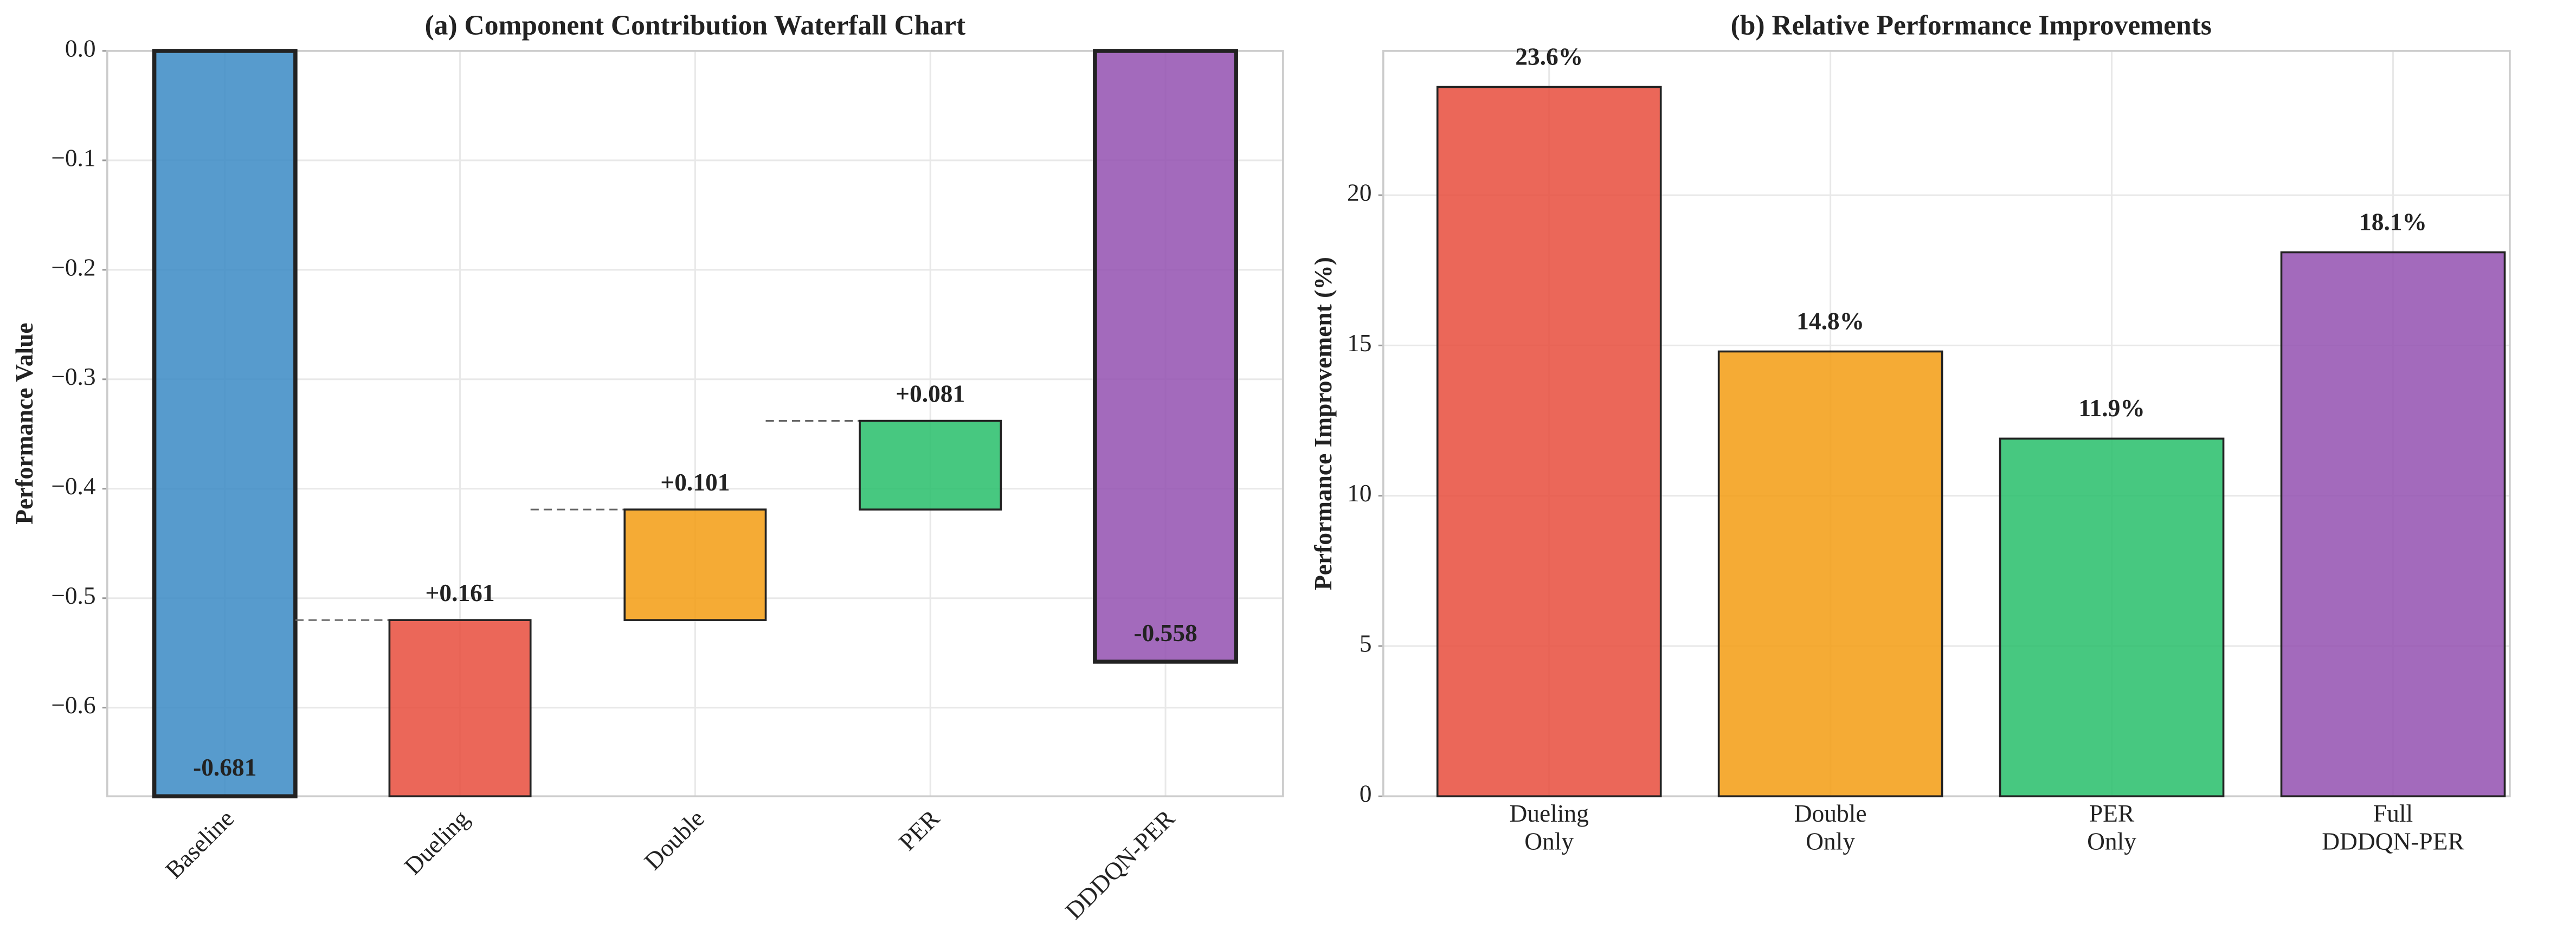  What do you see at coordinates (695, 482) in the screenshot?
I see `value-label: +0.101` at bounding box center [695, 482].